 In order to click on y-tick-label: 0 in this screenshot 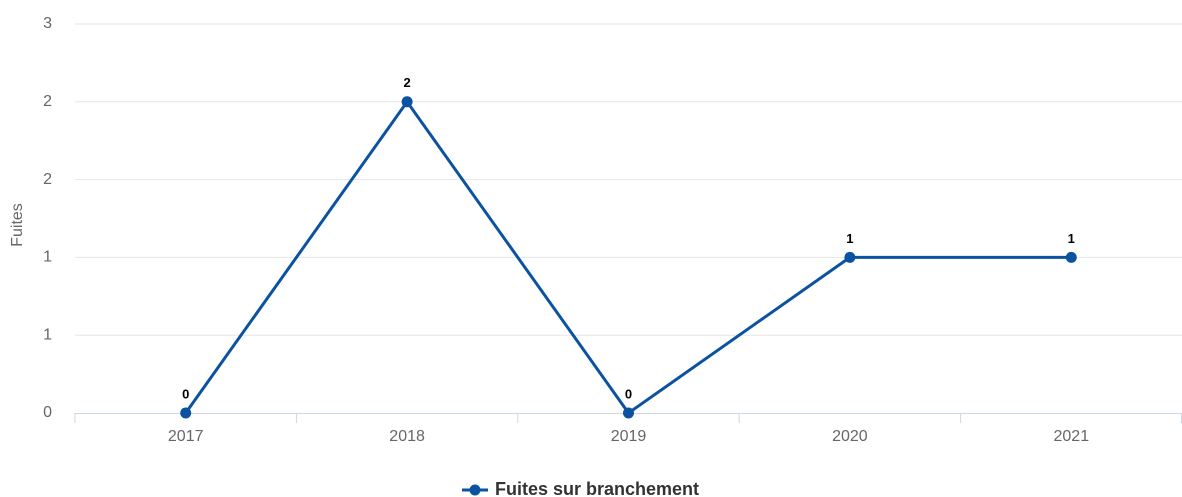, I will do `click(47, 412)`.